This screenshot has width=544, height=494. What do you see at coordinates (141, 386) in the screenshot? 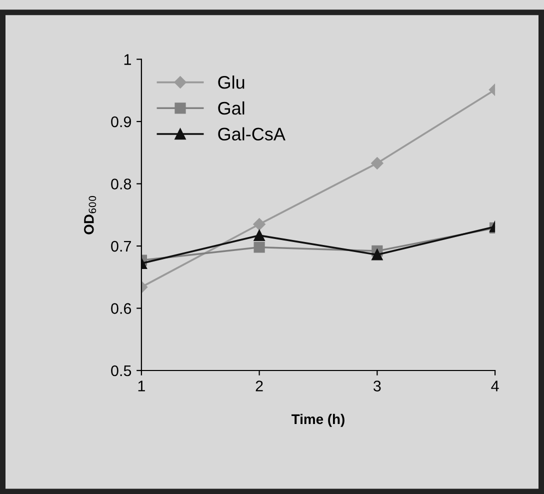
I see `x-tick-label: 1` at bounding box center [141, 386].